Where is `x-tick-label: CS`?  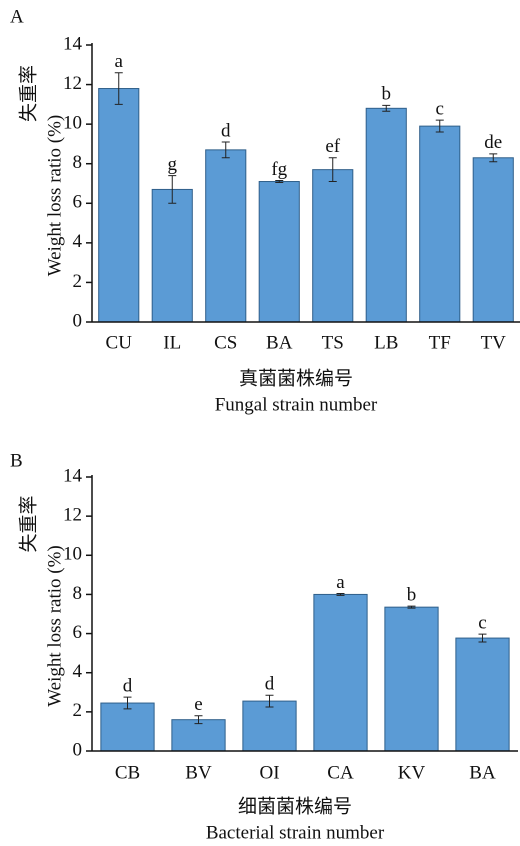
x-tick-label: CS is located at coordinates (225, 342).